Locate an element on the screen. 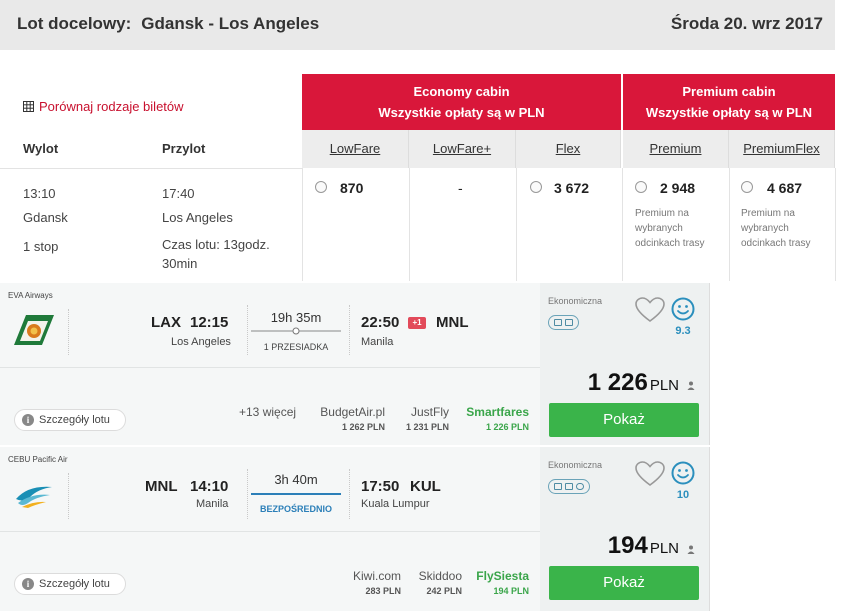 Image resolution: width=863 pixels, height=611 pixels. compare-fares-label: Porównaj rodzaje biletów is located at coordinates (111, 106).